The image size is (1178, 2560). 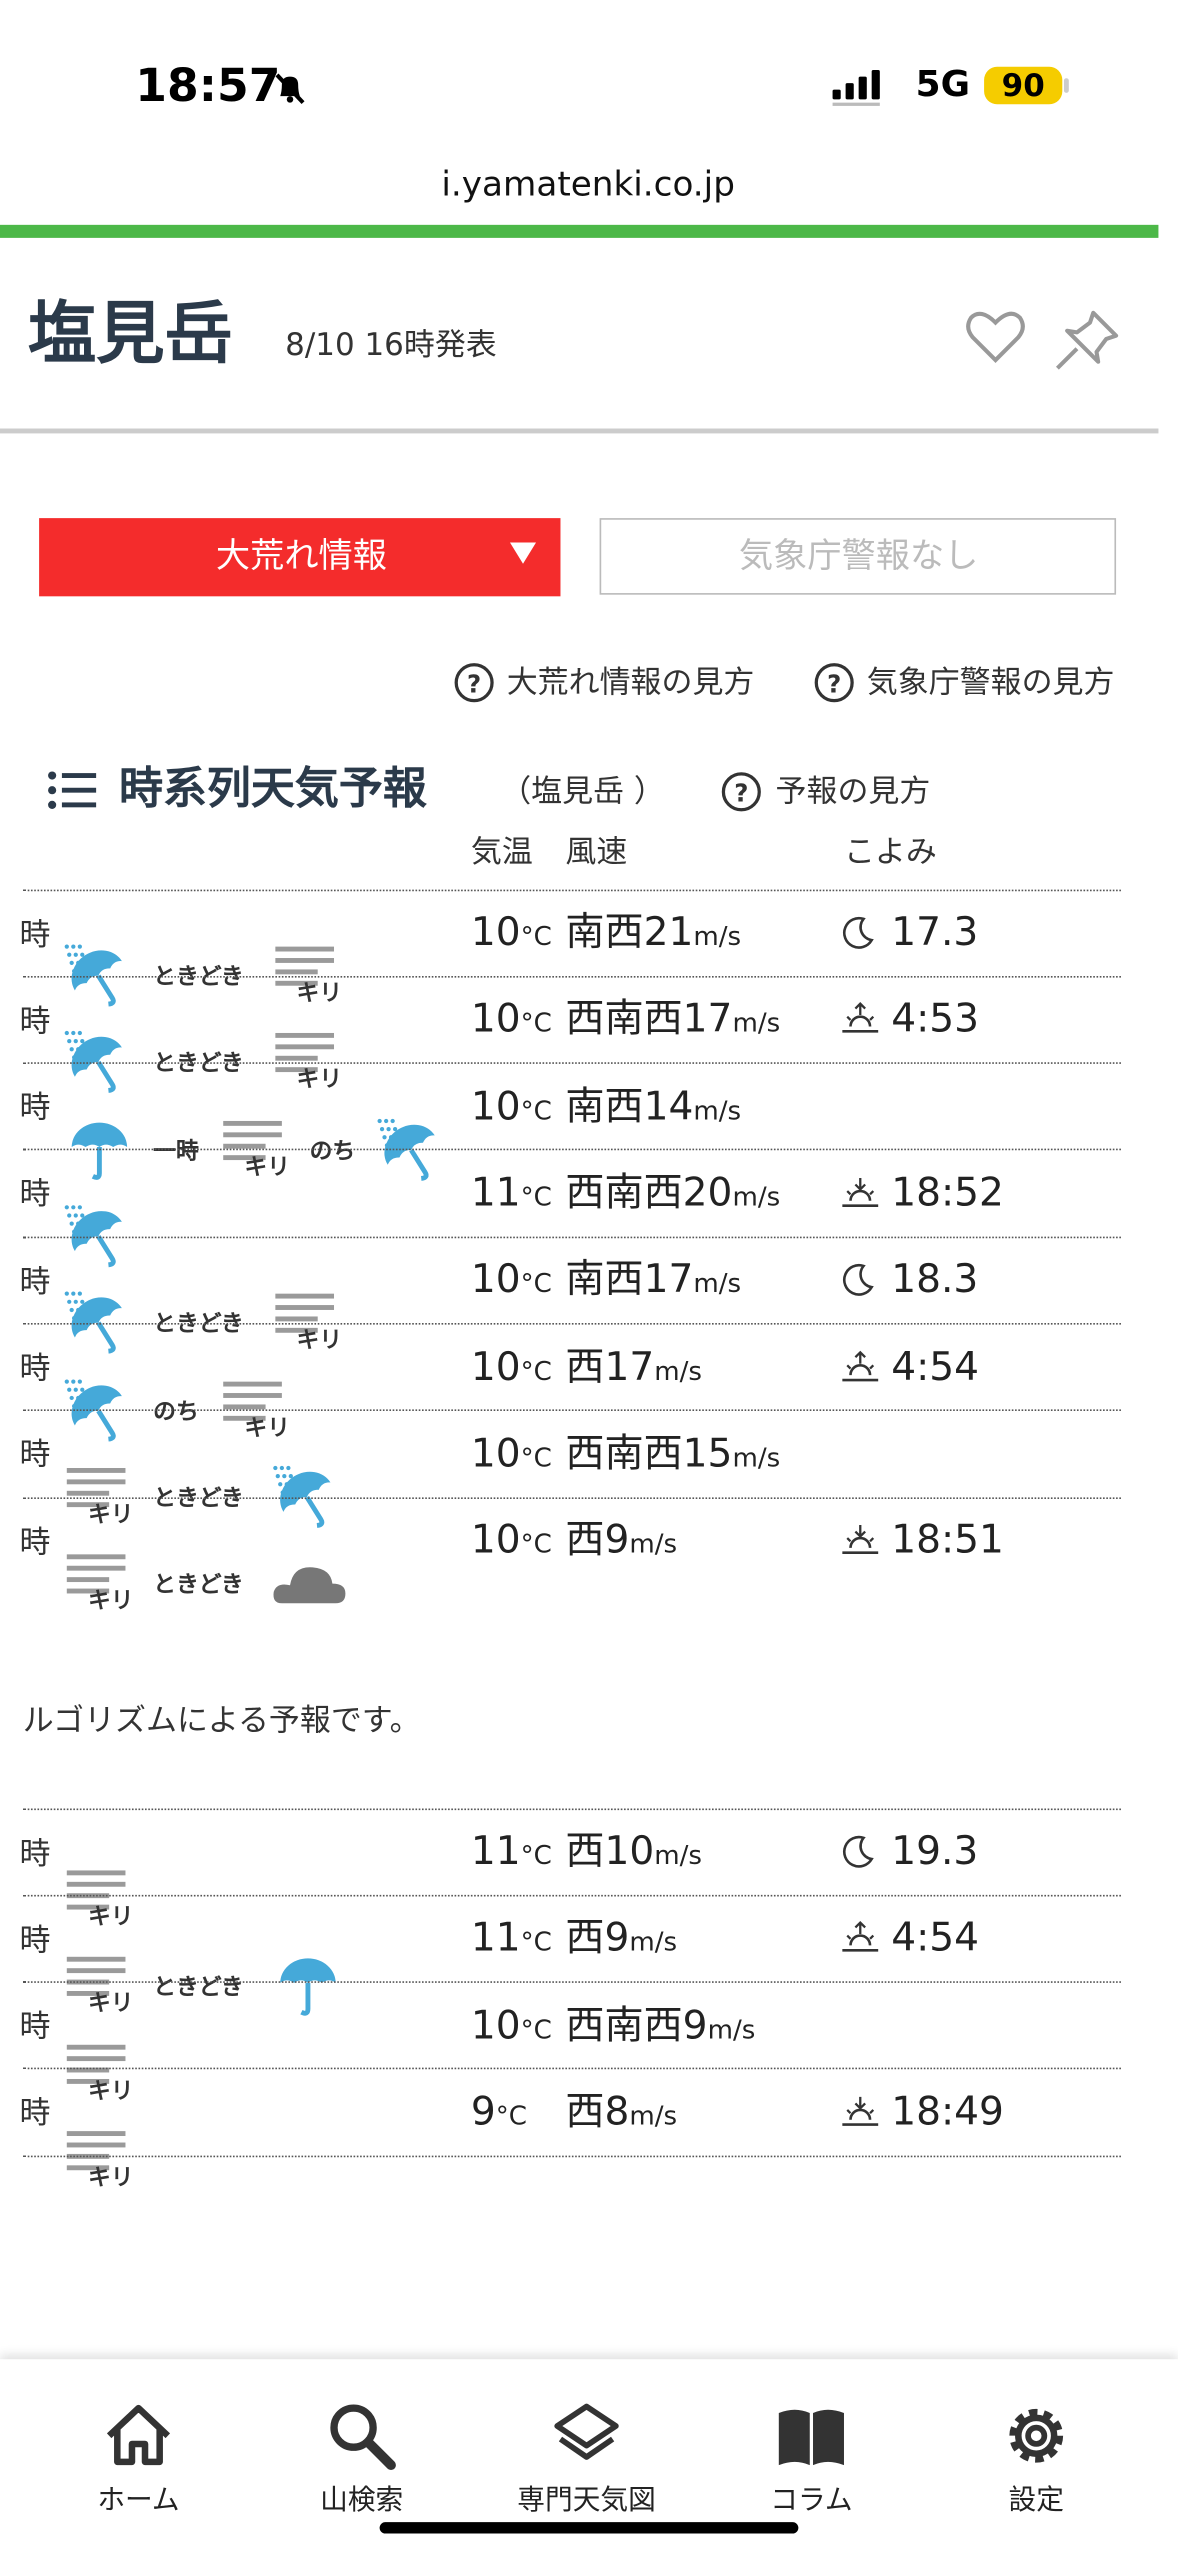 I want to click on storm-button-label: 大荒れ情報, so click(x=301, y=555).